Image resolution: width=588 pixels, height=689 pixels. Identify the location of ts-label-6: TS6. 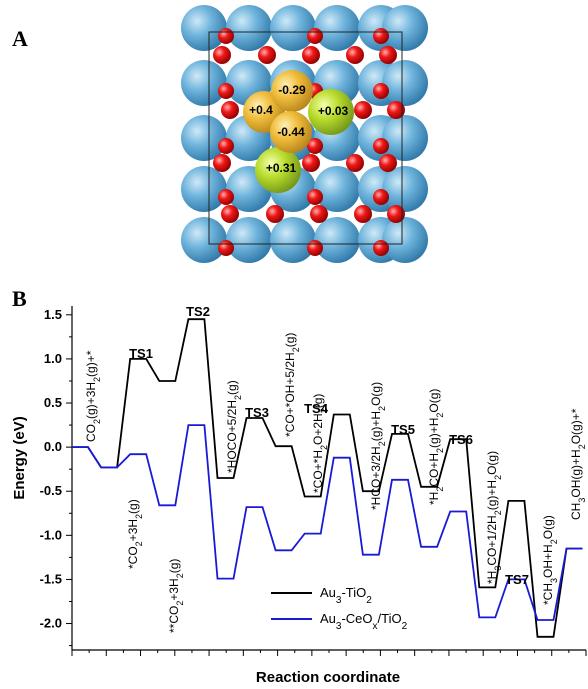
(461, 439).